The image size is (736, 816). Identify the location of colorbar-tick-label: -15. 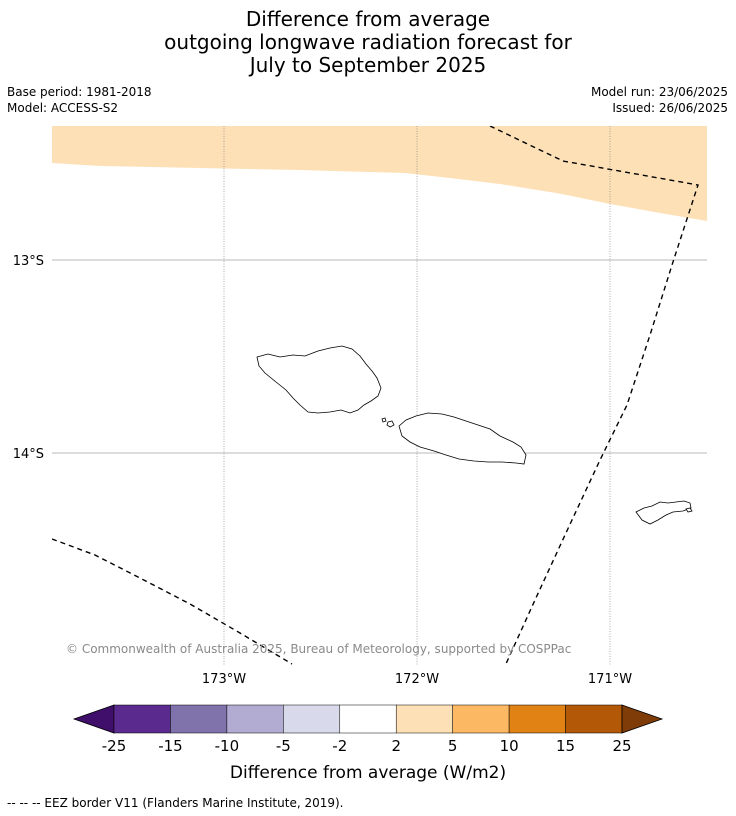
(170, 746).